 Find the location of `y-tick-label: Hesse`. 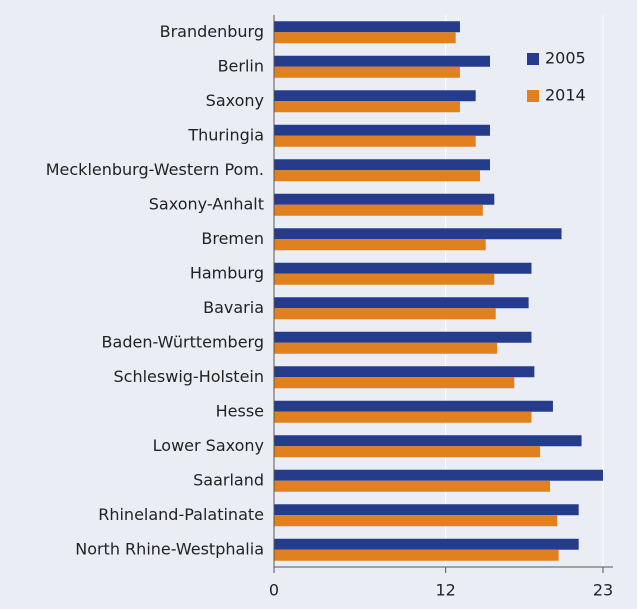

y-tick-label: Hesse is located at coordinates (240, 410).